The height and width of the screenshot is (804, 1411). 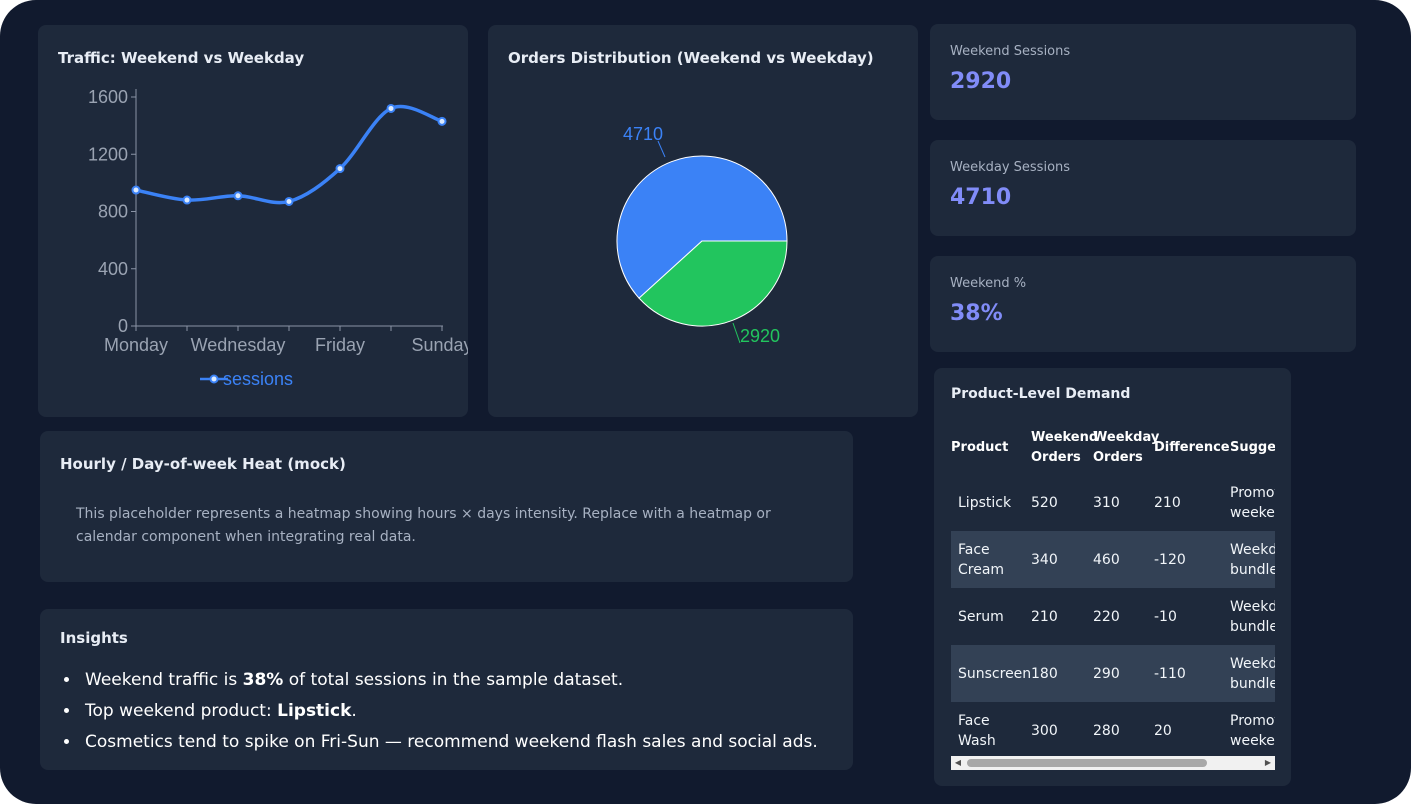 I want to click on cell-weekend-orders: 520, so click(x=1044, y=502).